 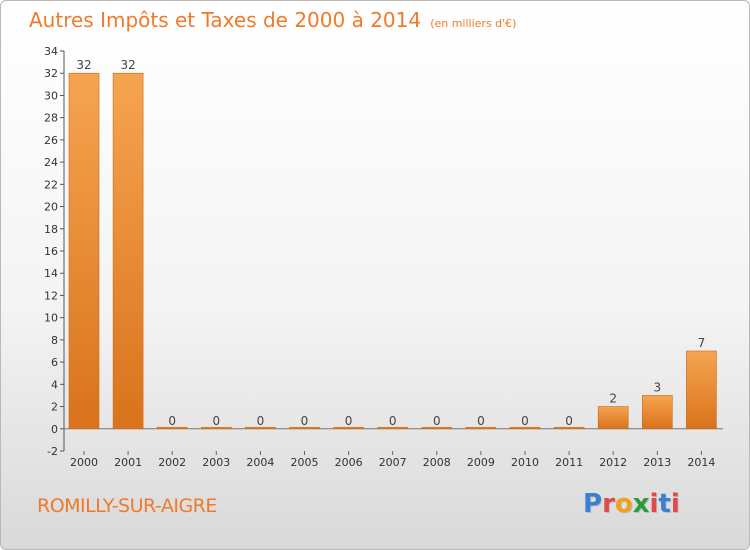 I want to click on y-tick-label: 24, so click(x=51, y=162).